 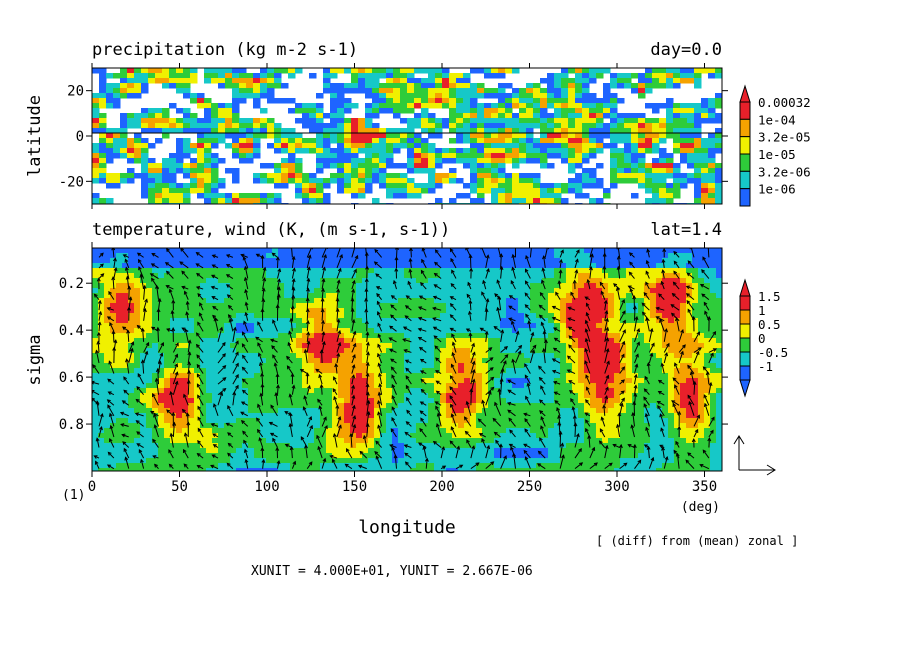 I want to click on precipitation-colorbar: 0.00032 1e-04 3.2e-05 1e-05 3.2e-06 1e-06, so click(x=775, y=145).